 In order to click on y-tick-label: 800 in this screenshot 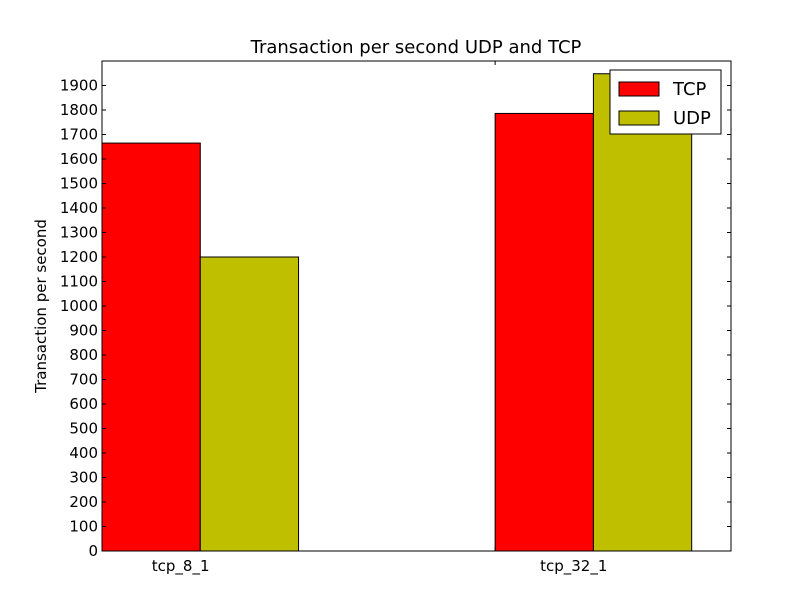, I will do `click(83, 355)`.